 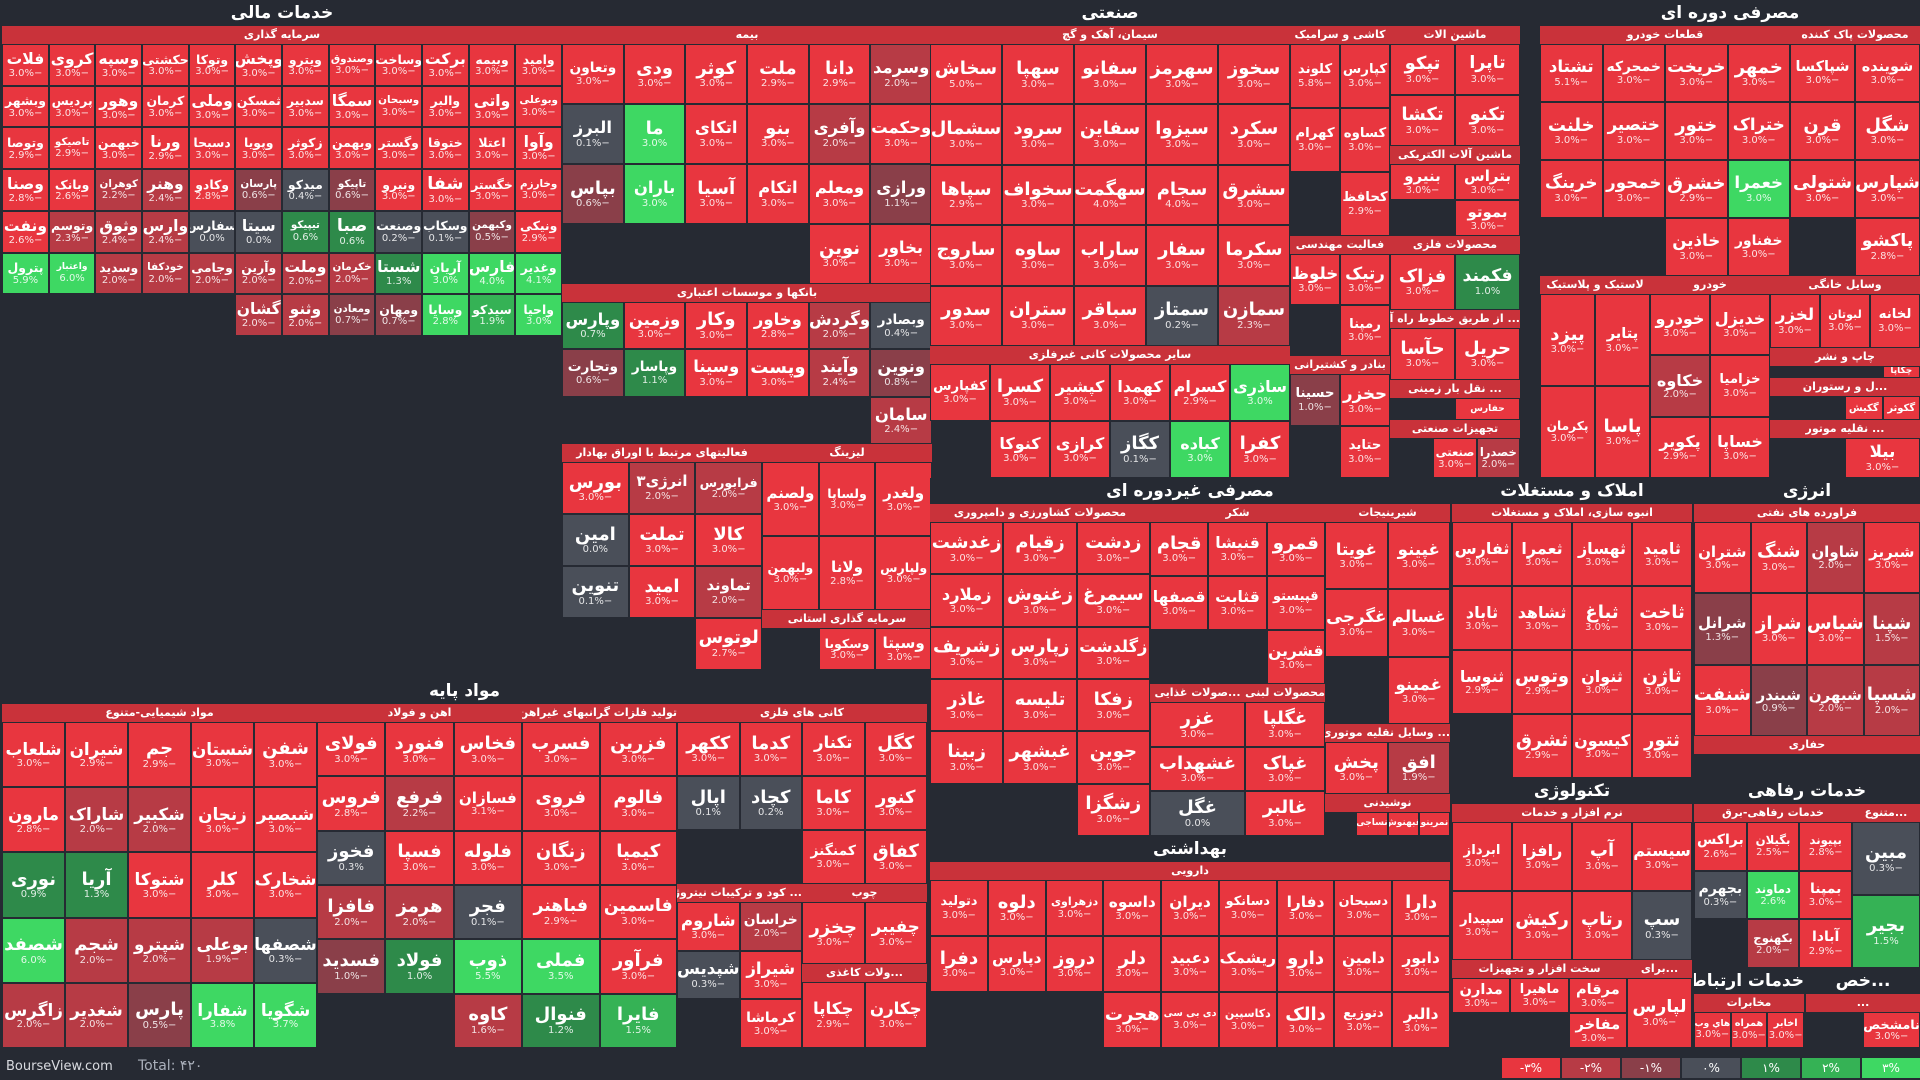 What do you see at coordinates (1680, 447) in the screenshot?
I see `stock-tile: پکویر −2.9%` at bounding box center [1680, 447].